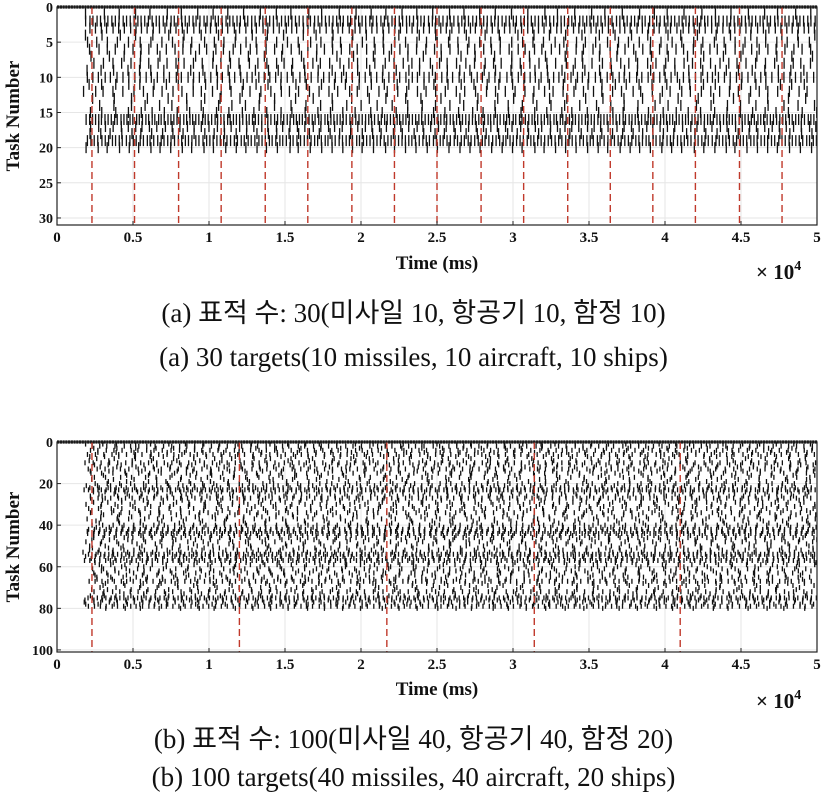  What do you see at coordinates (741, 238) in the screenshot?
I see `x-tick-label: 4.5` at bounding box center [741, 238].